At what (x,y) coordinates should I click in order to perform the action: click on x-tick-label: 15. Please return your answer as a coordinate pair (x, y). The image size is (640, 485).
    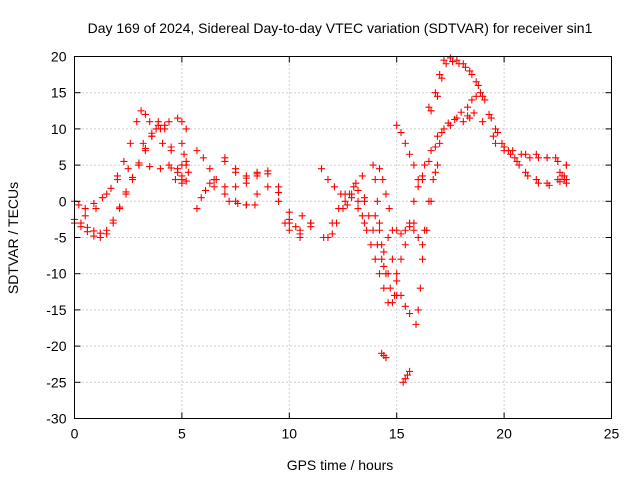
    Looking at the image, I should click on (397, 434).